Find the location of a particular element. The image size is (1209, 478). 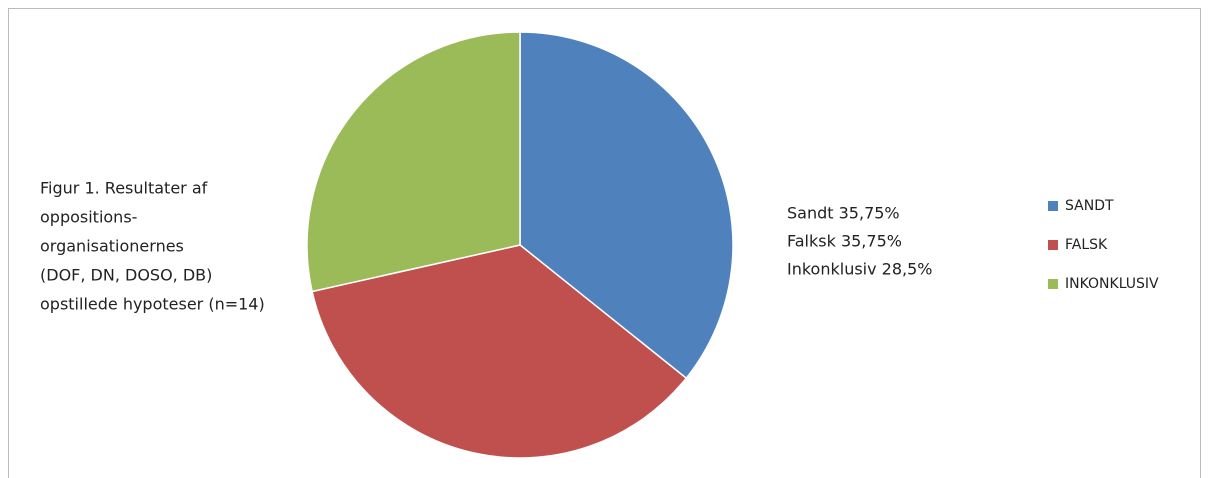

legend-label: INKONKLUSIV is located at coordinates (1112, 284).